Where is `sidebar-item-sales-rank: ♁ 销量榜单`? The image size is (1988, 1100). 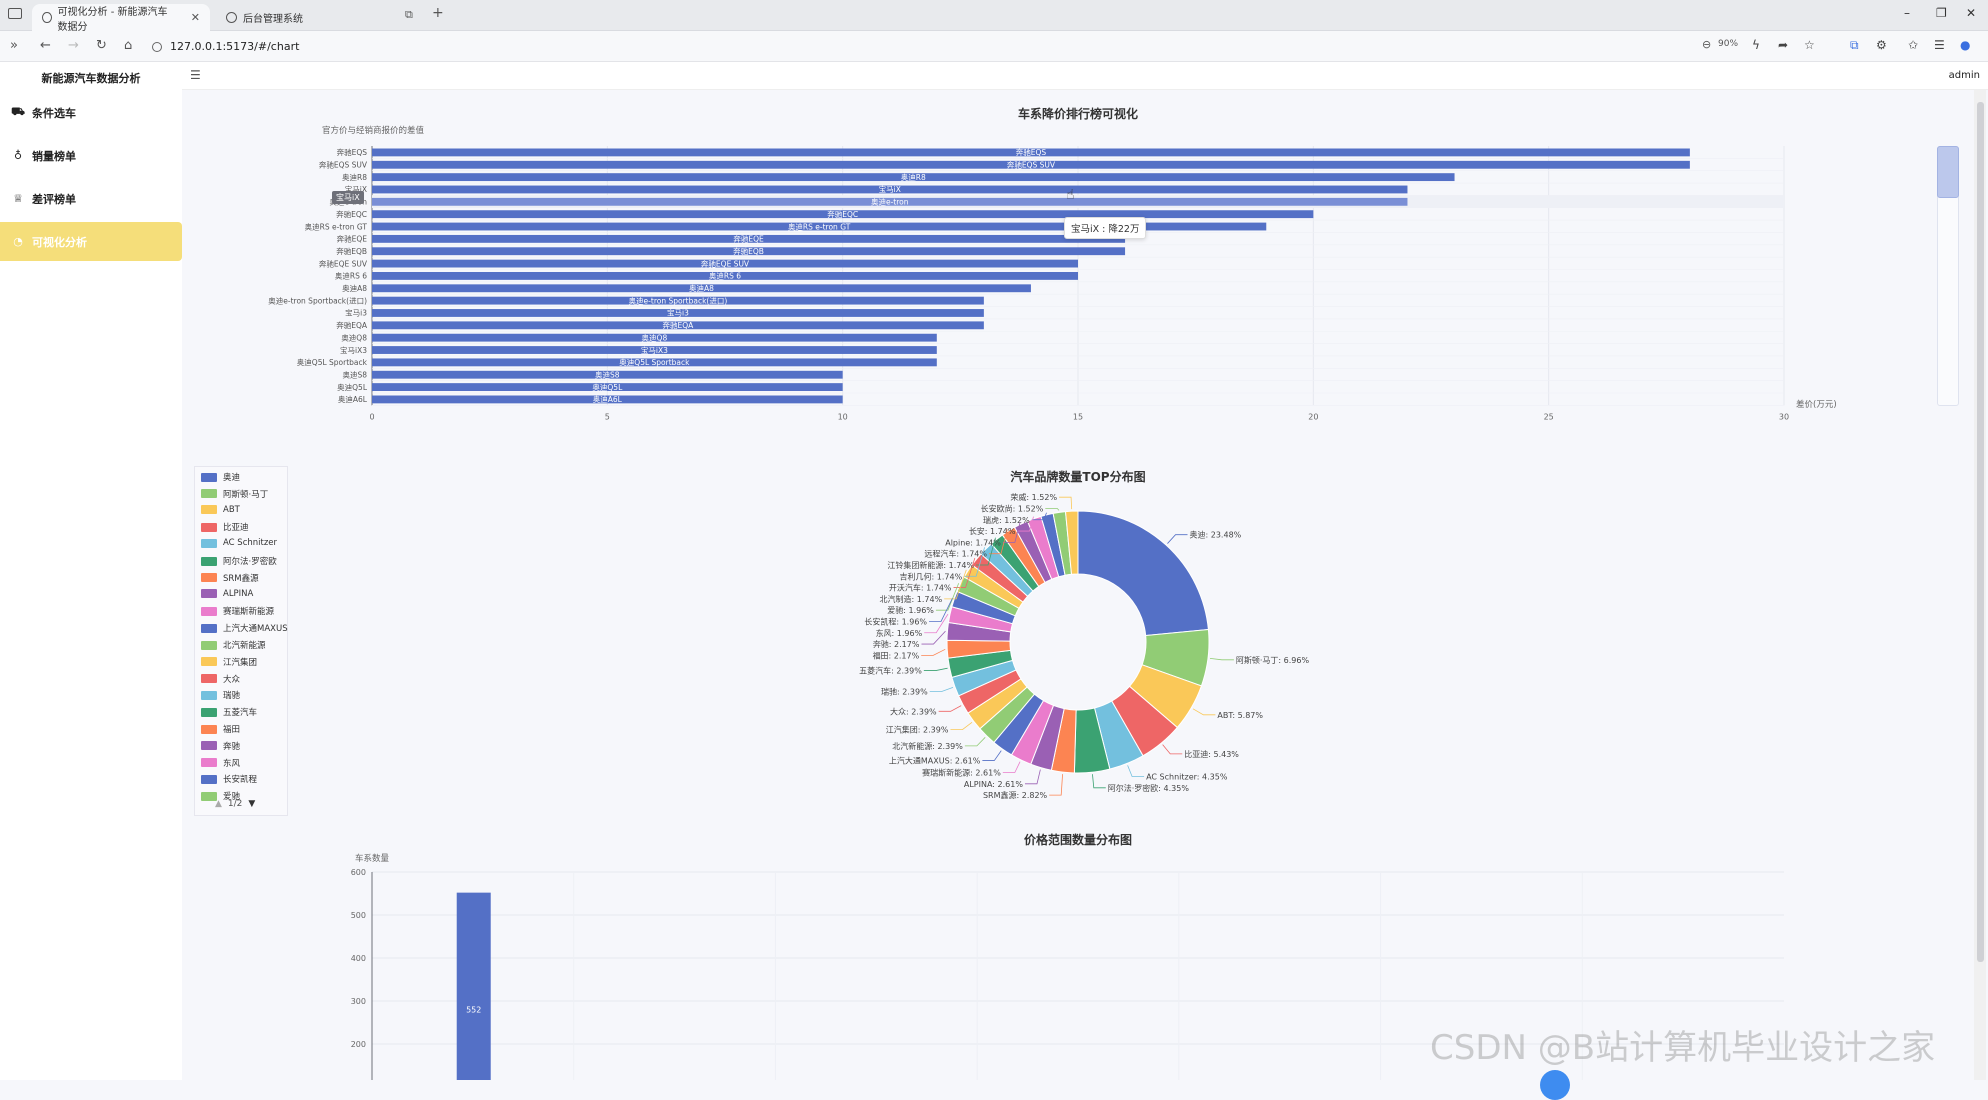 sidebar-item-sales-rank: ♁ 销量榜单 is located at coordinates (91, 155).